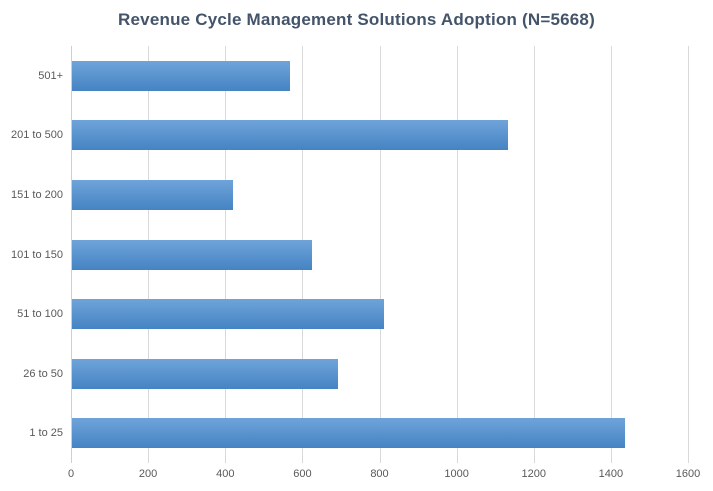 This screenshot has height=491, width=713. What do you see at coordinates (611, 474) in the screenshot?
I see `x-axis-tick-label: 1400` at bounding box center [611, 474].